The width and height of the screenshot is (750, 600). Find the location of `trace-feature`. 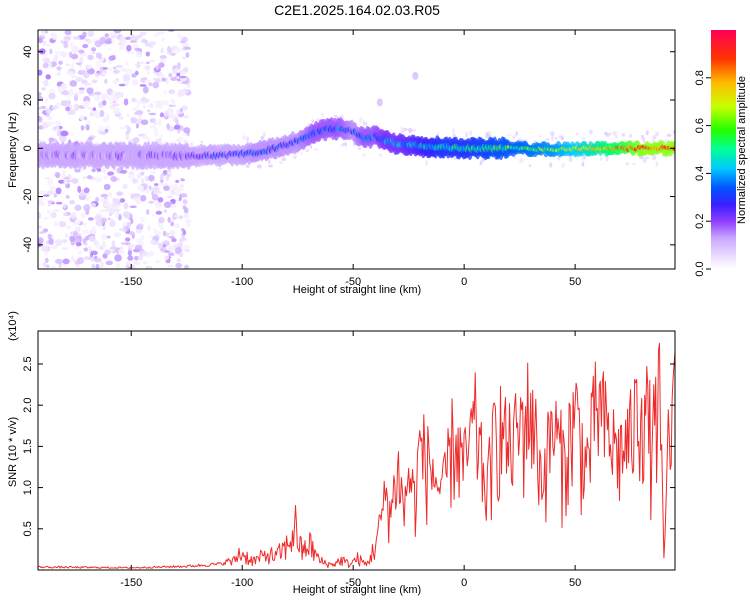

trace-feature is located at coordinates (379, 102).